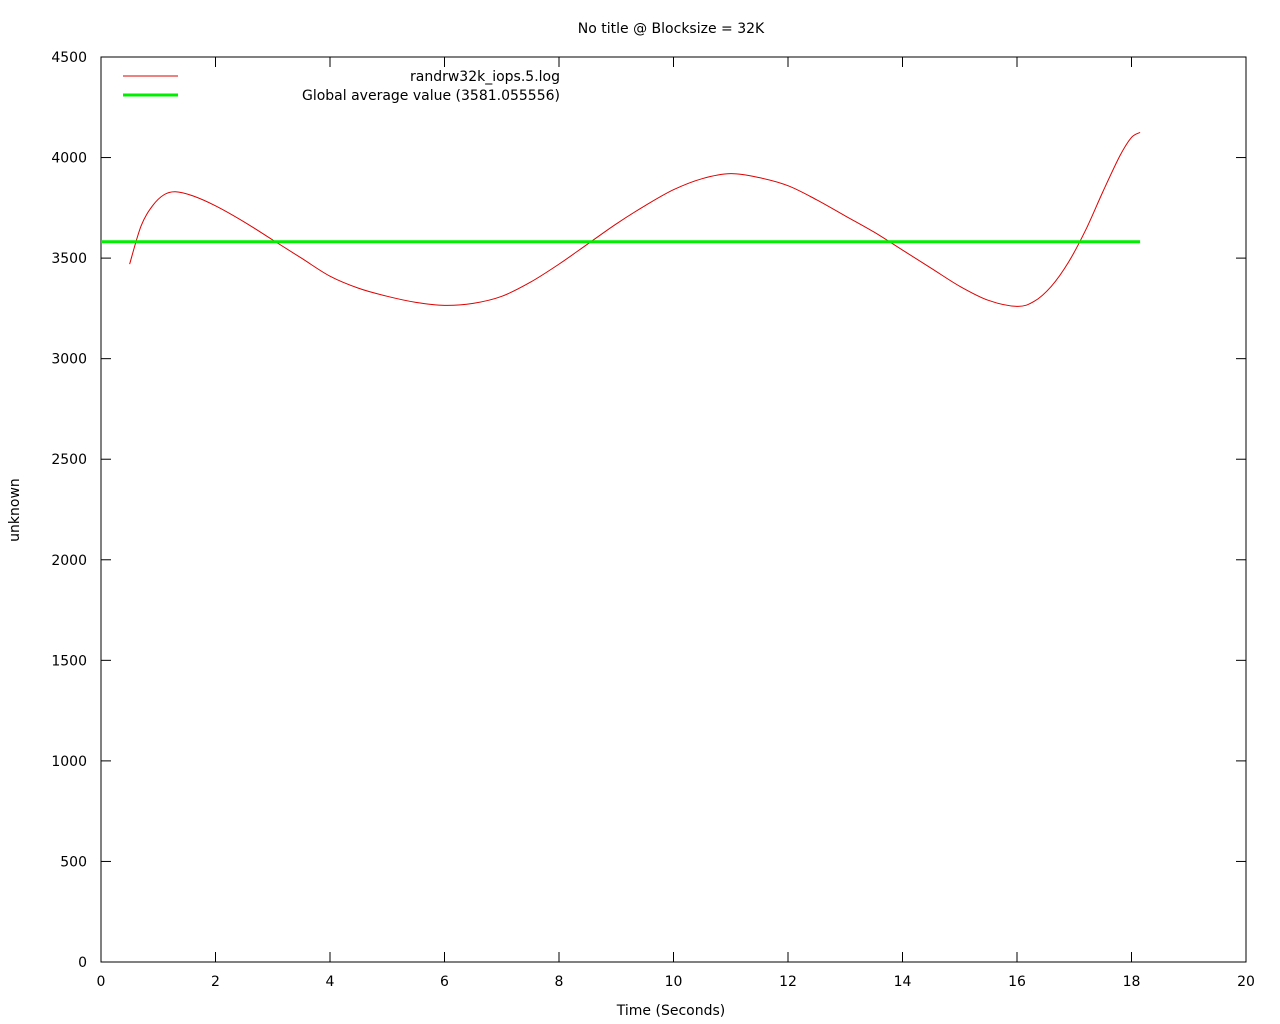  I want to click on y-axis-label: unknown, so click(15, 510).